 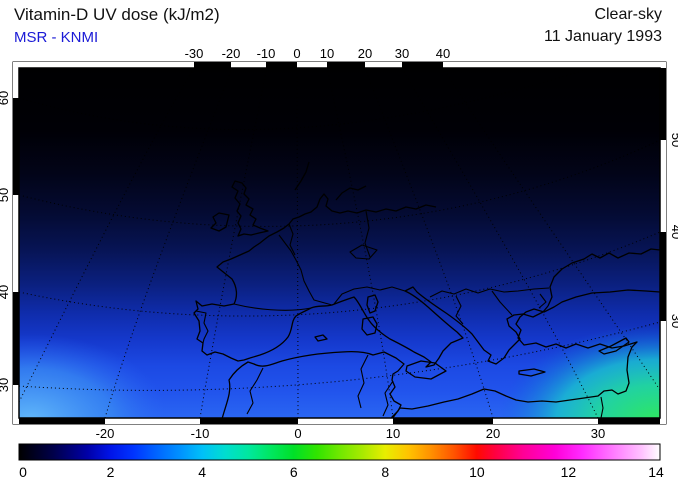 I want to click on top-axis-tick-label: 10, so click(x=327, y=53).